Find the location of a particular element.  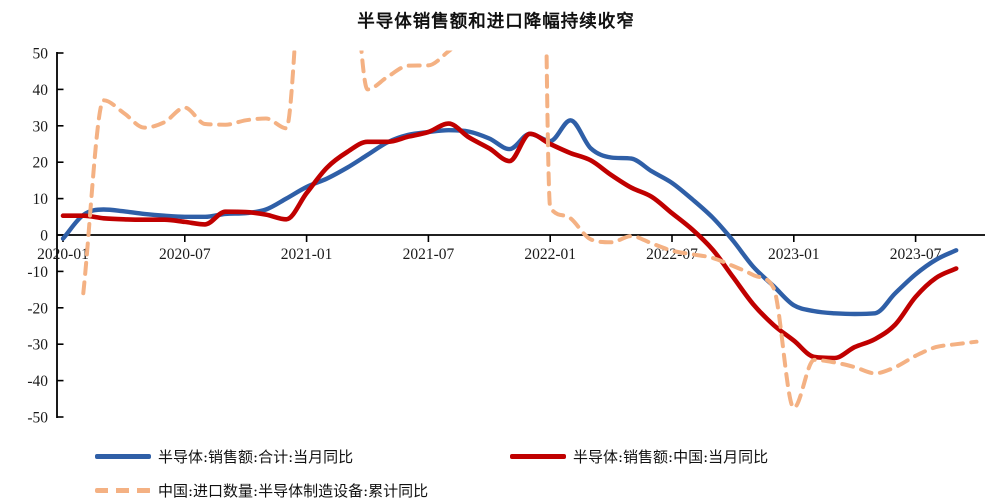

legend-line-sample-china-red is located at coordinates (538, 456).